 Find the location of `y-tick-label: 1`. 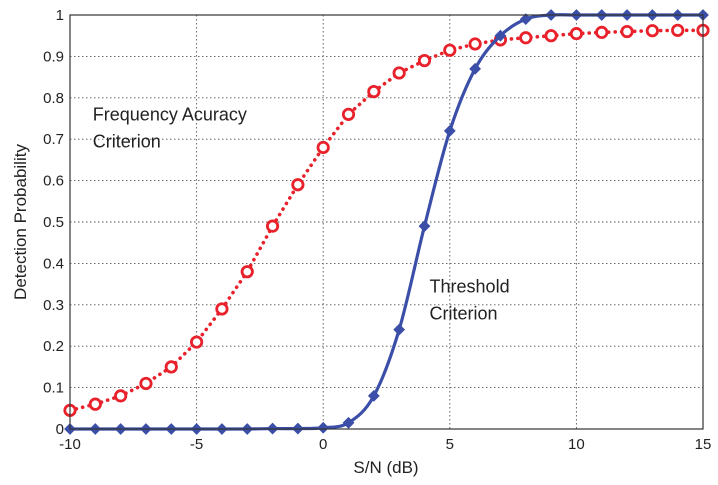

y-tick-label: 1 is located at coordinates (60, 15).